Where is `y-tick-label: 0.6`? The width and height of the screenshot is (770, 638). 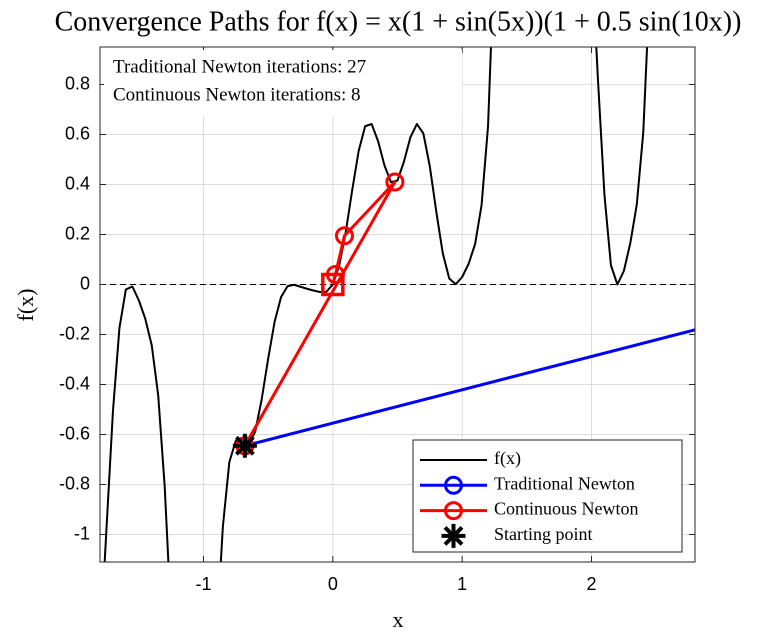
y-tick-label: 0.6 is located at coordinates (77, 133).